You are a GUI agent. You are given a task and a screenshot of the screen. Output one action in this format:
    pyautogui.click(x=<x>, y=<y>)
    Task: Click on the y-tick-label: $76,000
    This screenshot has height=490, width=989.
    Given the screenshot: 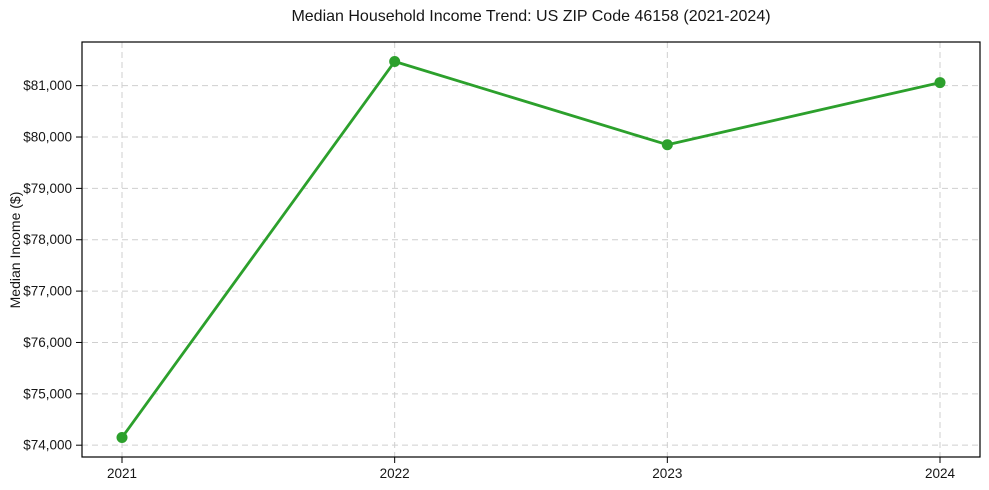 What is the action you would take?
    pyautogui.click(x=47, y=342)
    